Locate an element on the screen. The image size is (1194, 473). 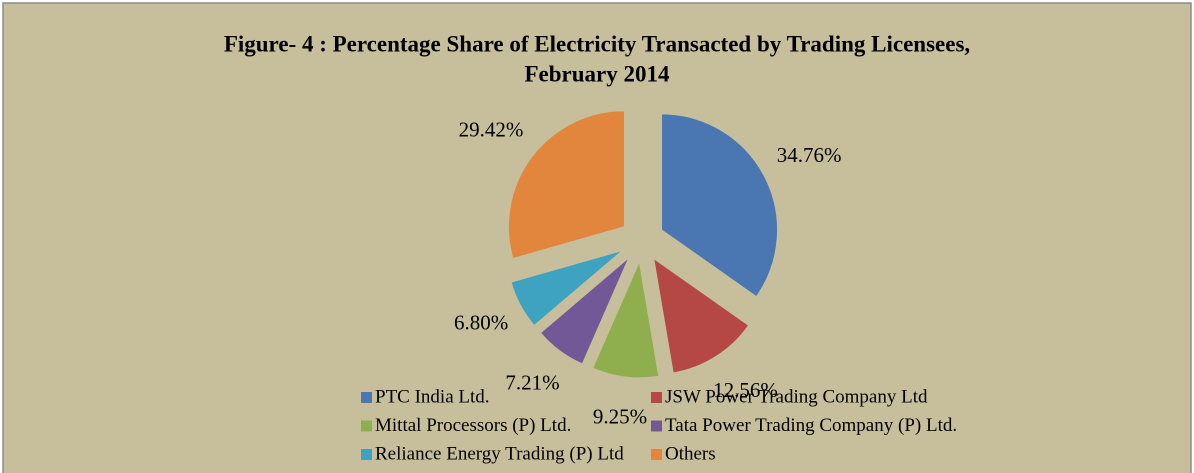
data-label: 12.56% is located at coordinates (745, 390).